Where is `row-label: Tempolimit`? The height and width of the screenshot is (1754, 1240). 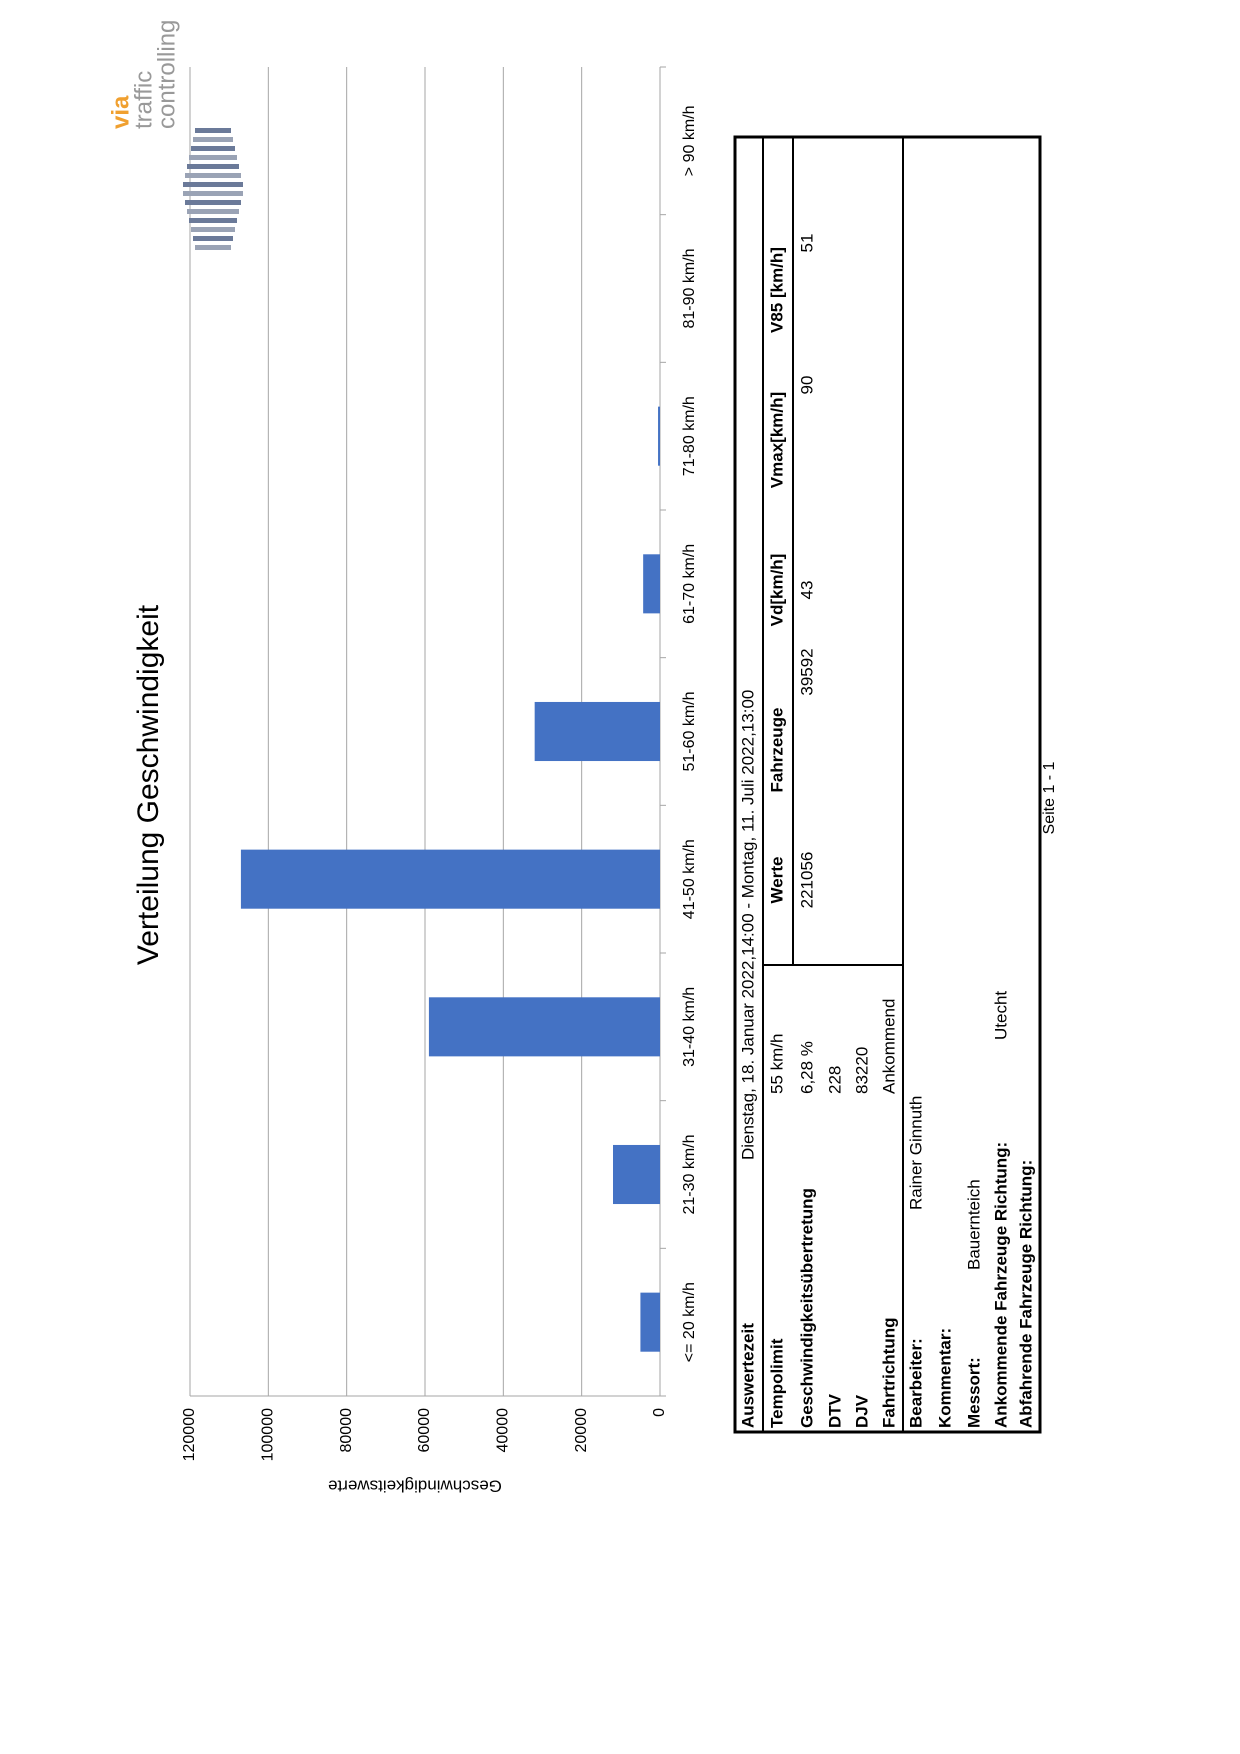 row-label: Tempolimit is located at coordinates (776, 1383).